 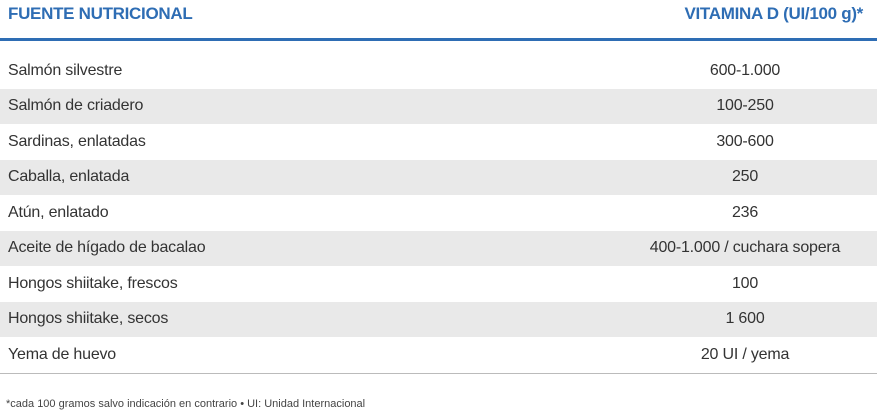 What do you see at coordinates (438, 106) in the screenshot?
I see `table-row: Salmón de criadero 100-250` at bounding box center [438, 106].